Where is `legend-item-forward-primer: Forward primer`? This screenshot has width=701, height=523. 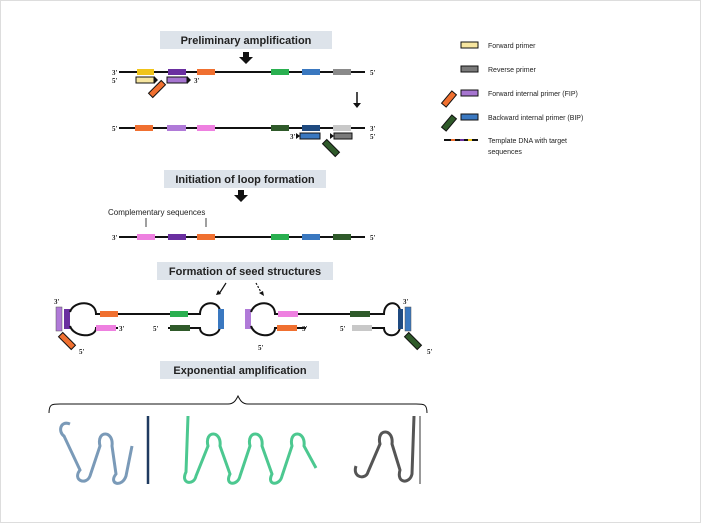
legend-item-forward-primer: Forward primer is located at coordinates (498, 45).